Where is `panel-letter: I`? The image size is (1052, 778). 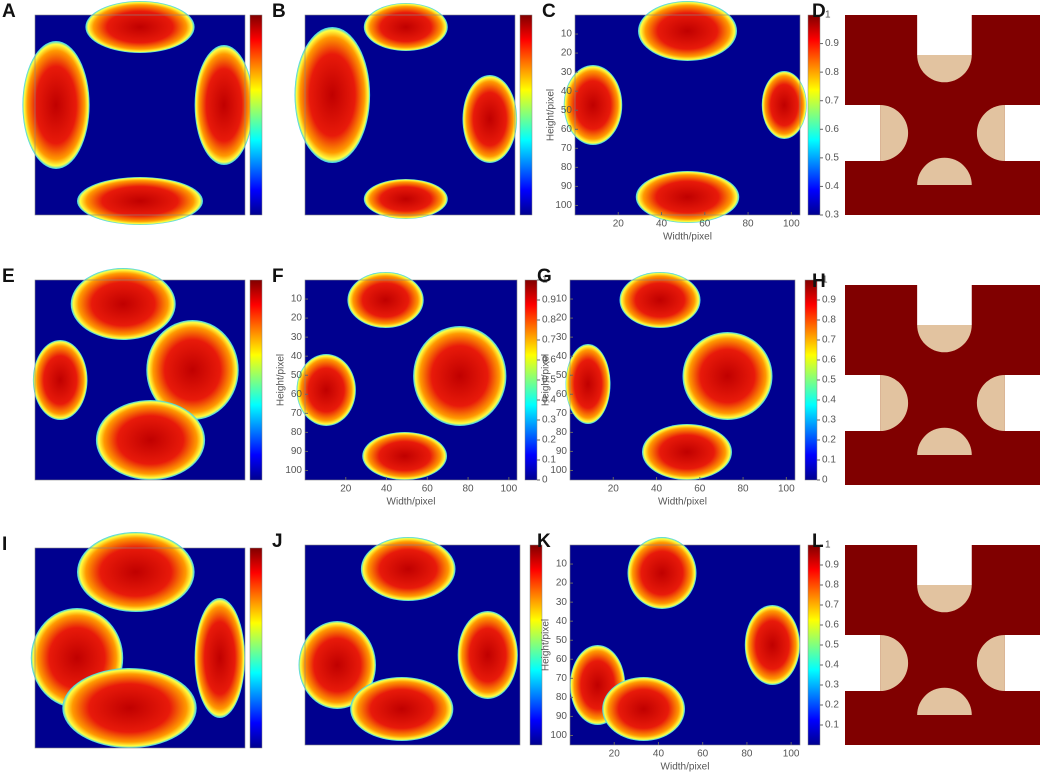
panel-letter: I is located at coordinates (4, 544).